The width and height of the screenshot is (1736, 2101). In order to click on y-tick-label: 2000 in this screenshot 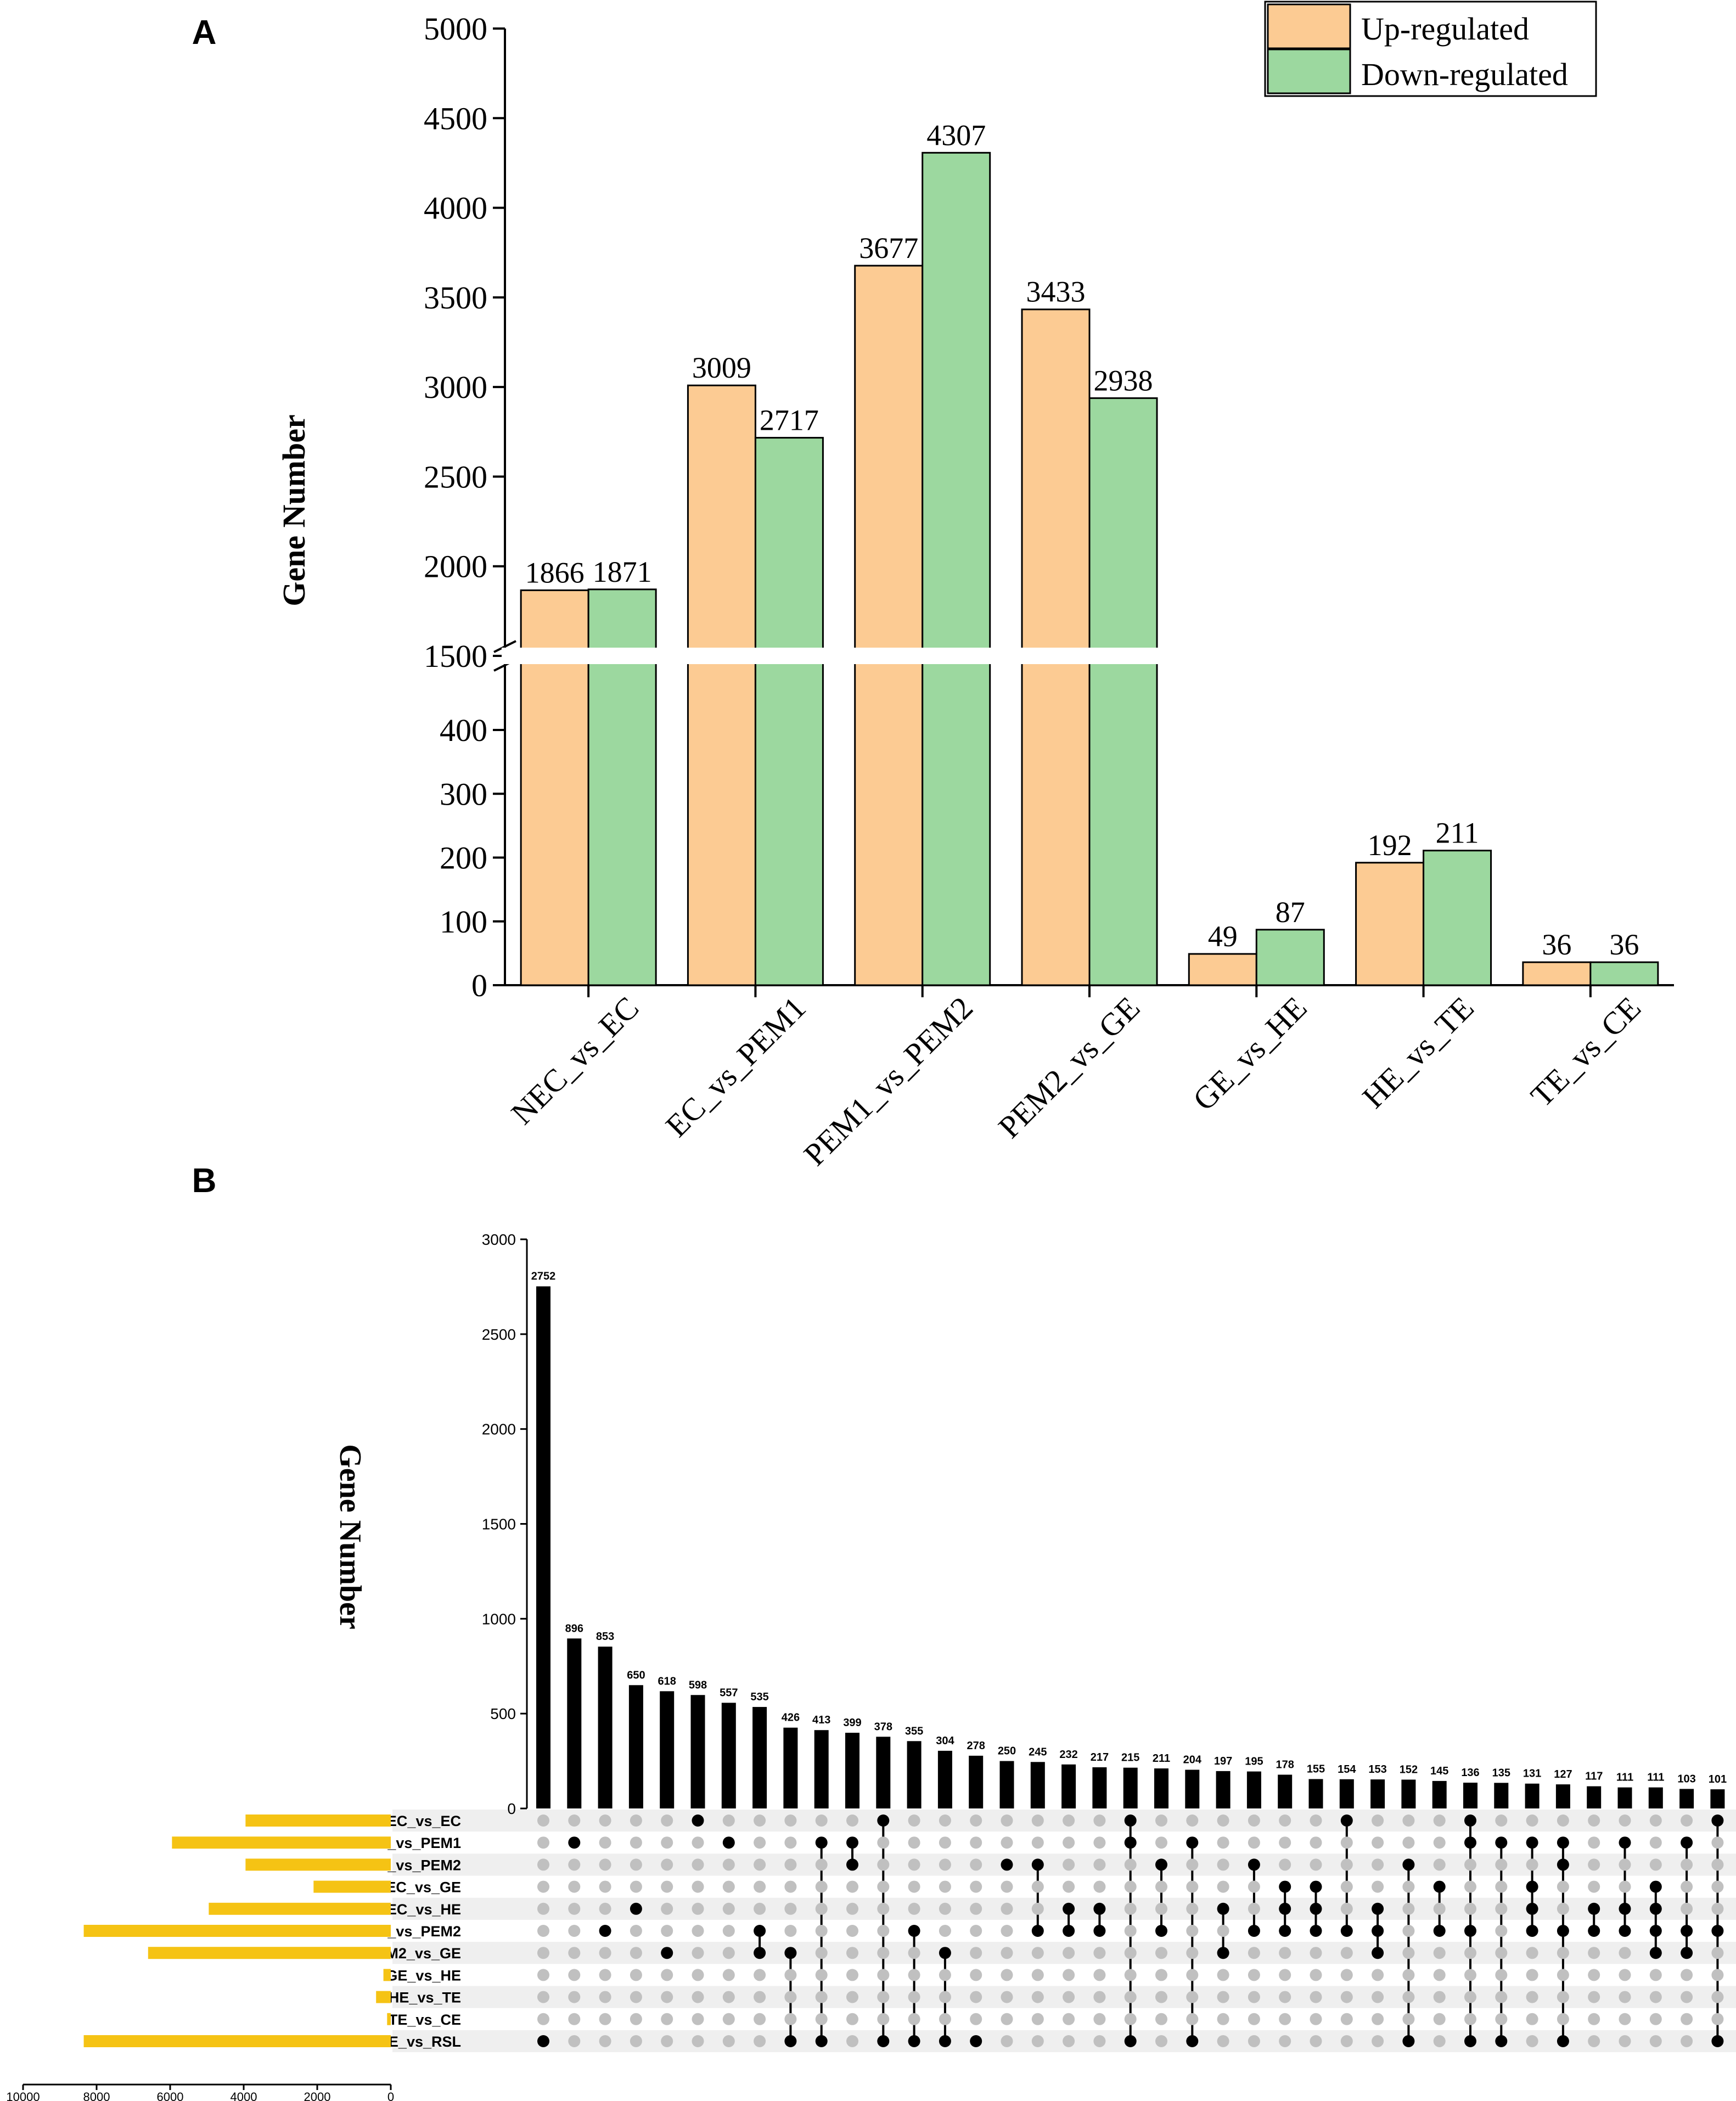, I will do `click(456, 567)`.